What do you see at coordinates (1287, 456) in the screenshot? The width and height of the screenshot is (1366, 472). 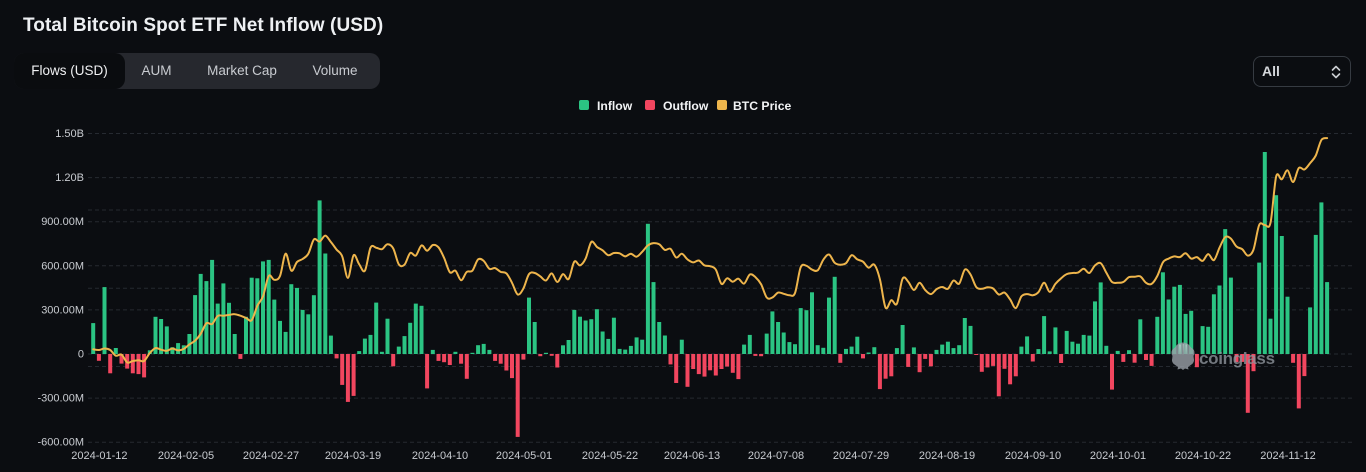 I see `svg-text: 2024-11-12` at bounding box center [1287, 456].